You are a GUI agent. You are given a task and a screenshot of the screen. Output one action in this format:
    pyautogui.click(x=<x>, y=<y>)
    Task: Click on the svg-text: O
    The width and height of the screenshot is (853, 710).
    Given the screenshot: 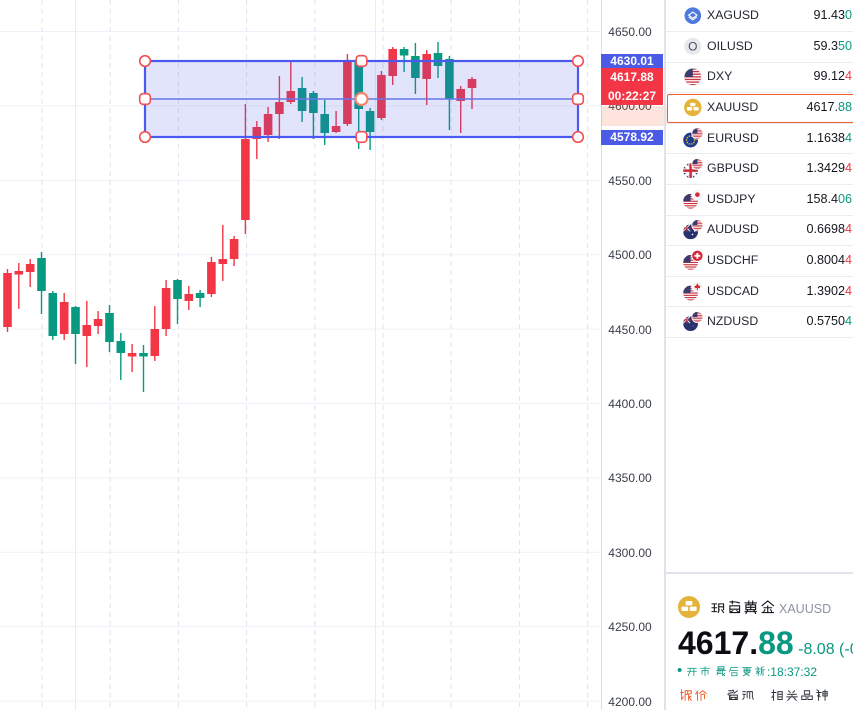 What is the action you would take?
    pyautogui.click(x=692, y=46)
    